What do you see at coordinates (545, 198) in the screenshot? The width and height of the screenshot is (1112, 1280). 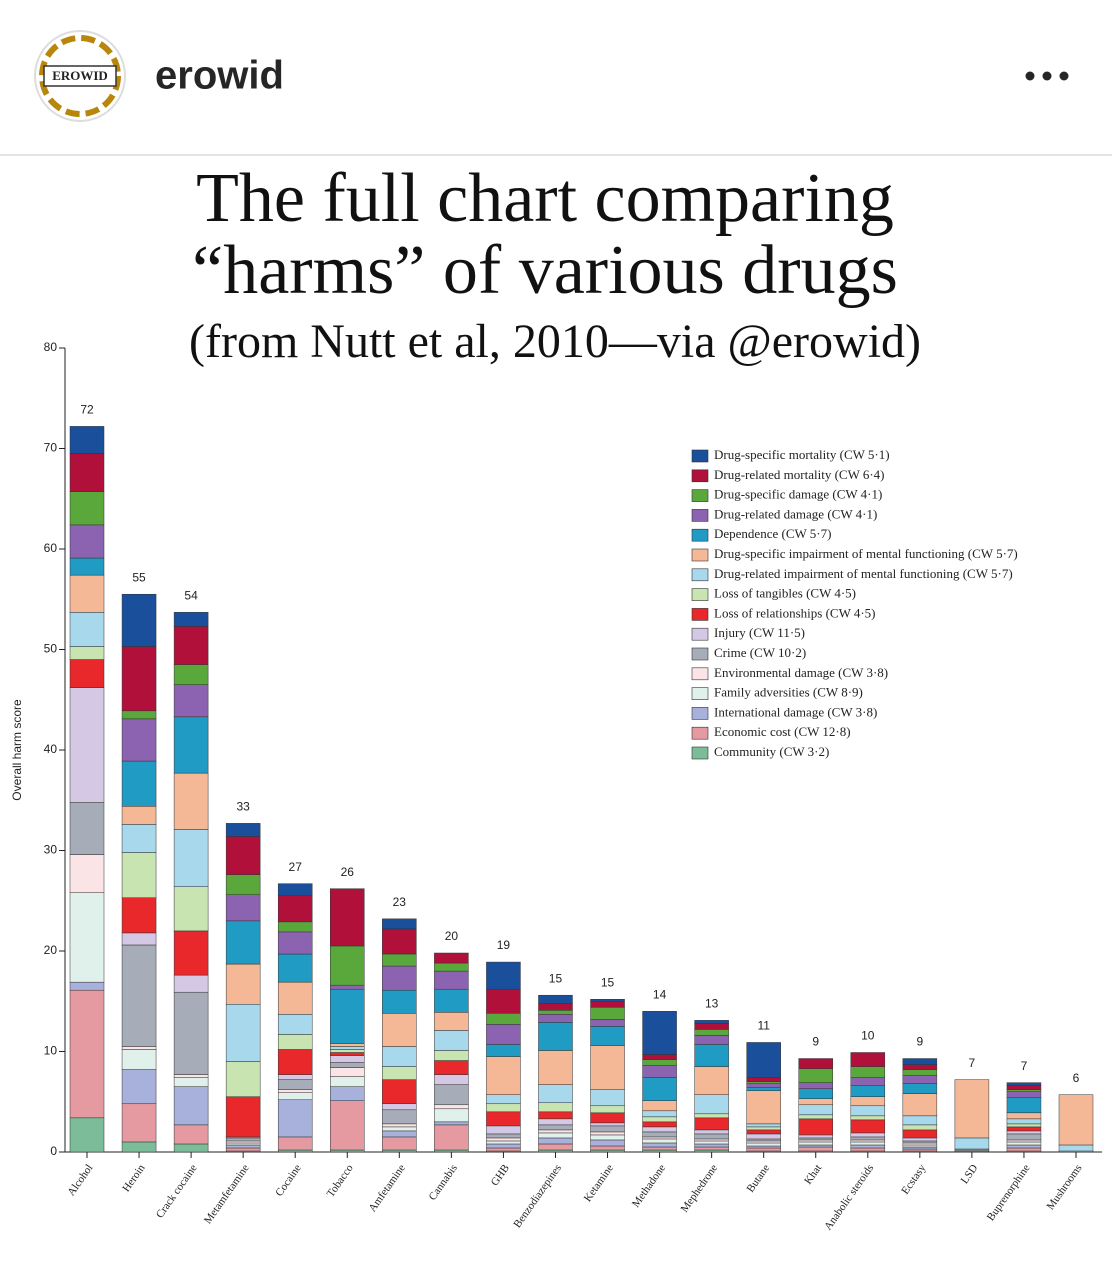 I see `chart-title: The full chart comparing` at bounding box center [545, 198].